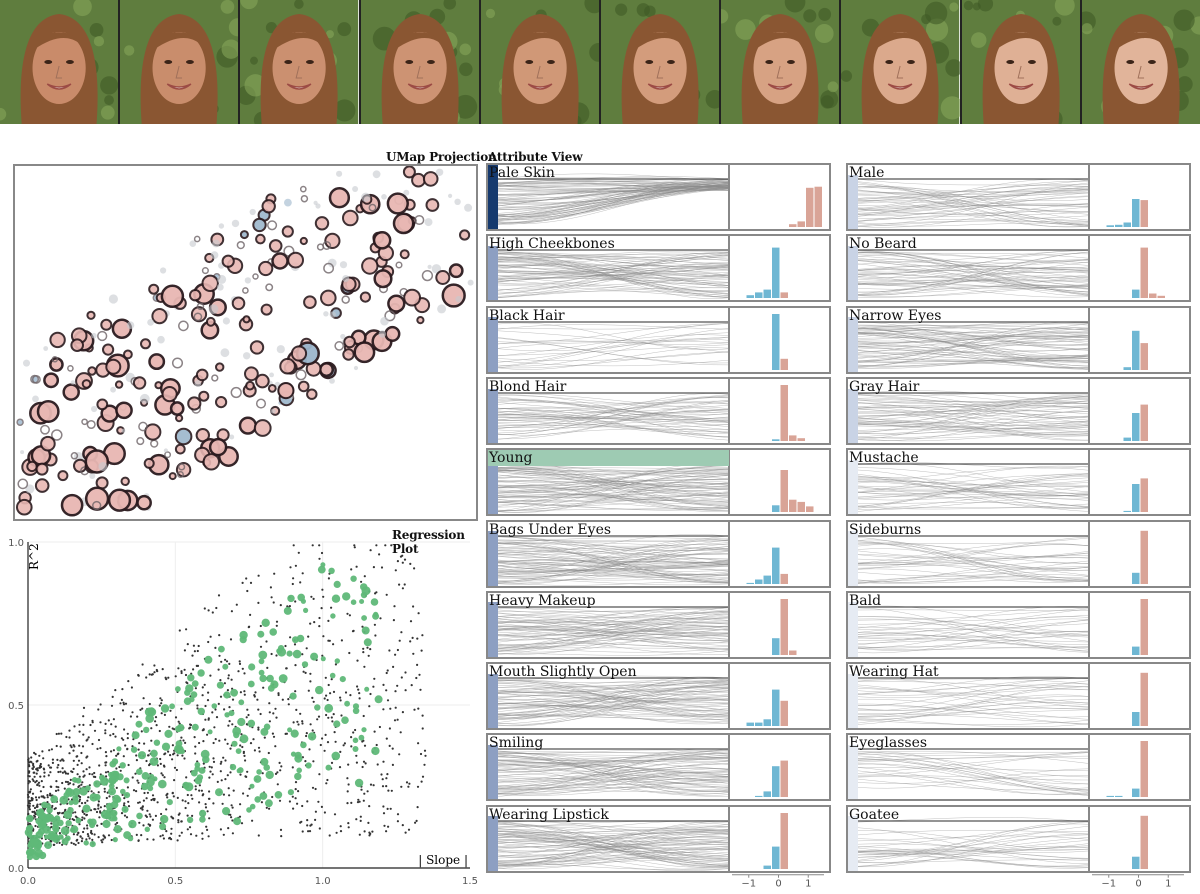 The width and height of the screenshot is (1200, 894). I want to click on attribute-card: Pale Skin, so click(658, 197).